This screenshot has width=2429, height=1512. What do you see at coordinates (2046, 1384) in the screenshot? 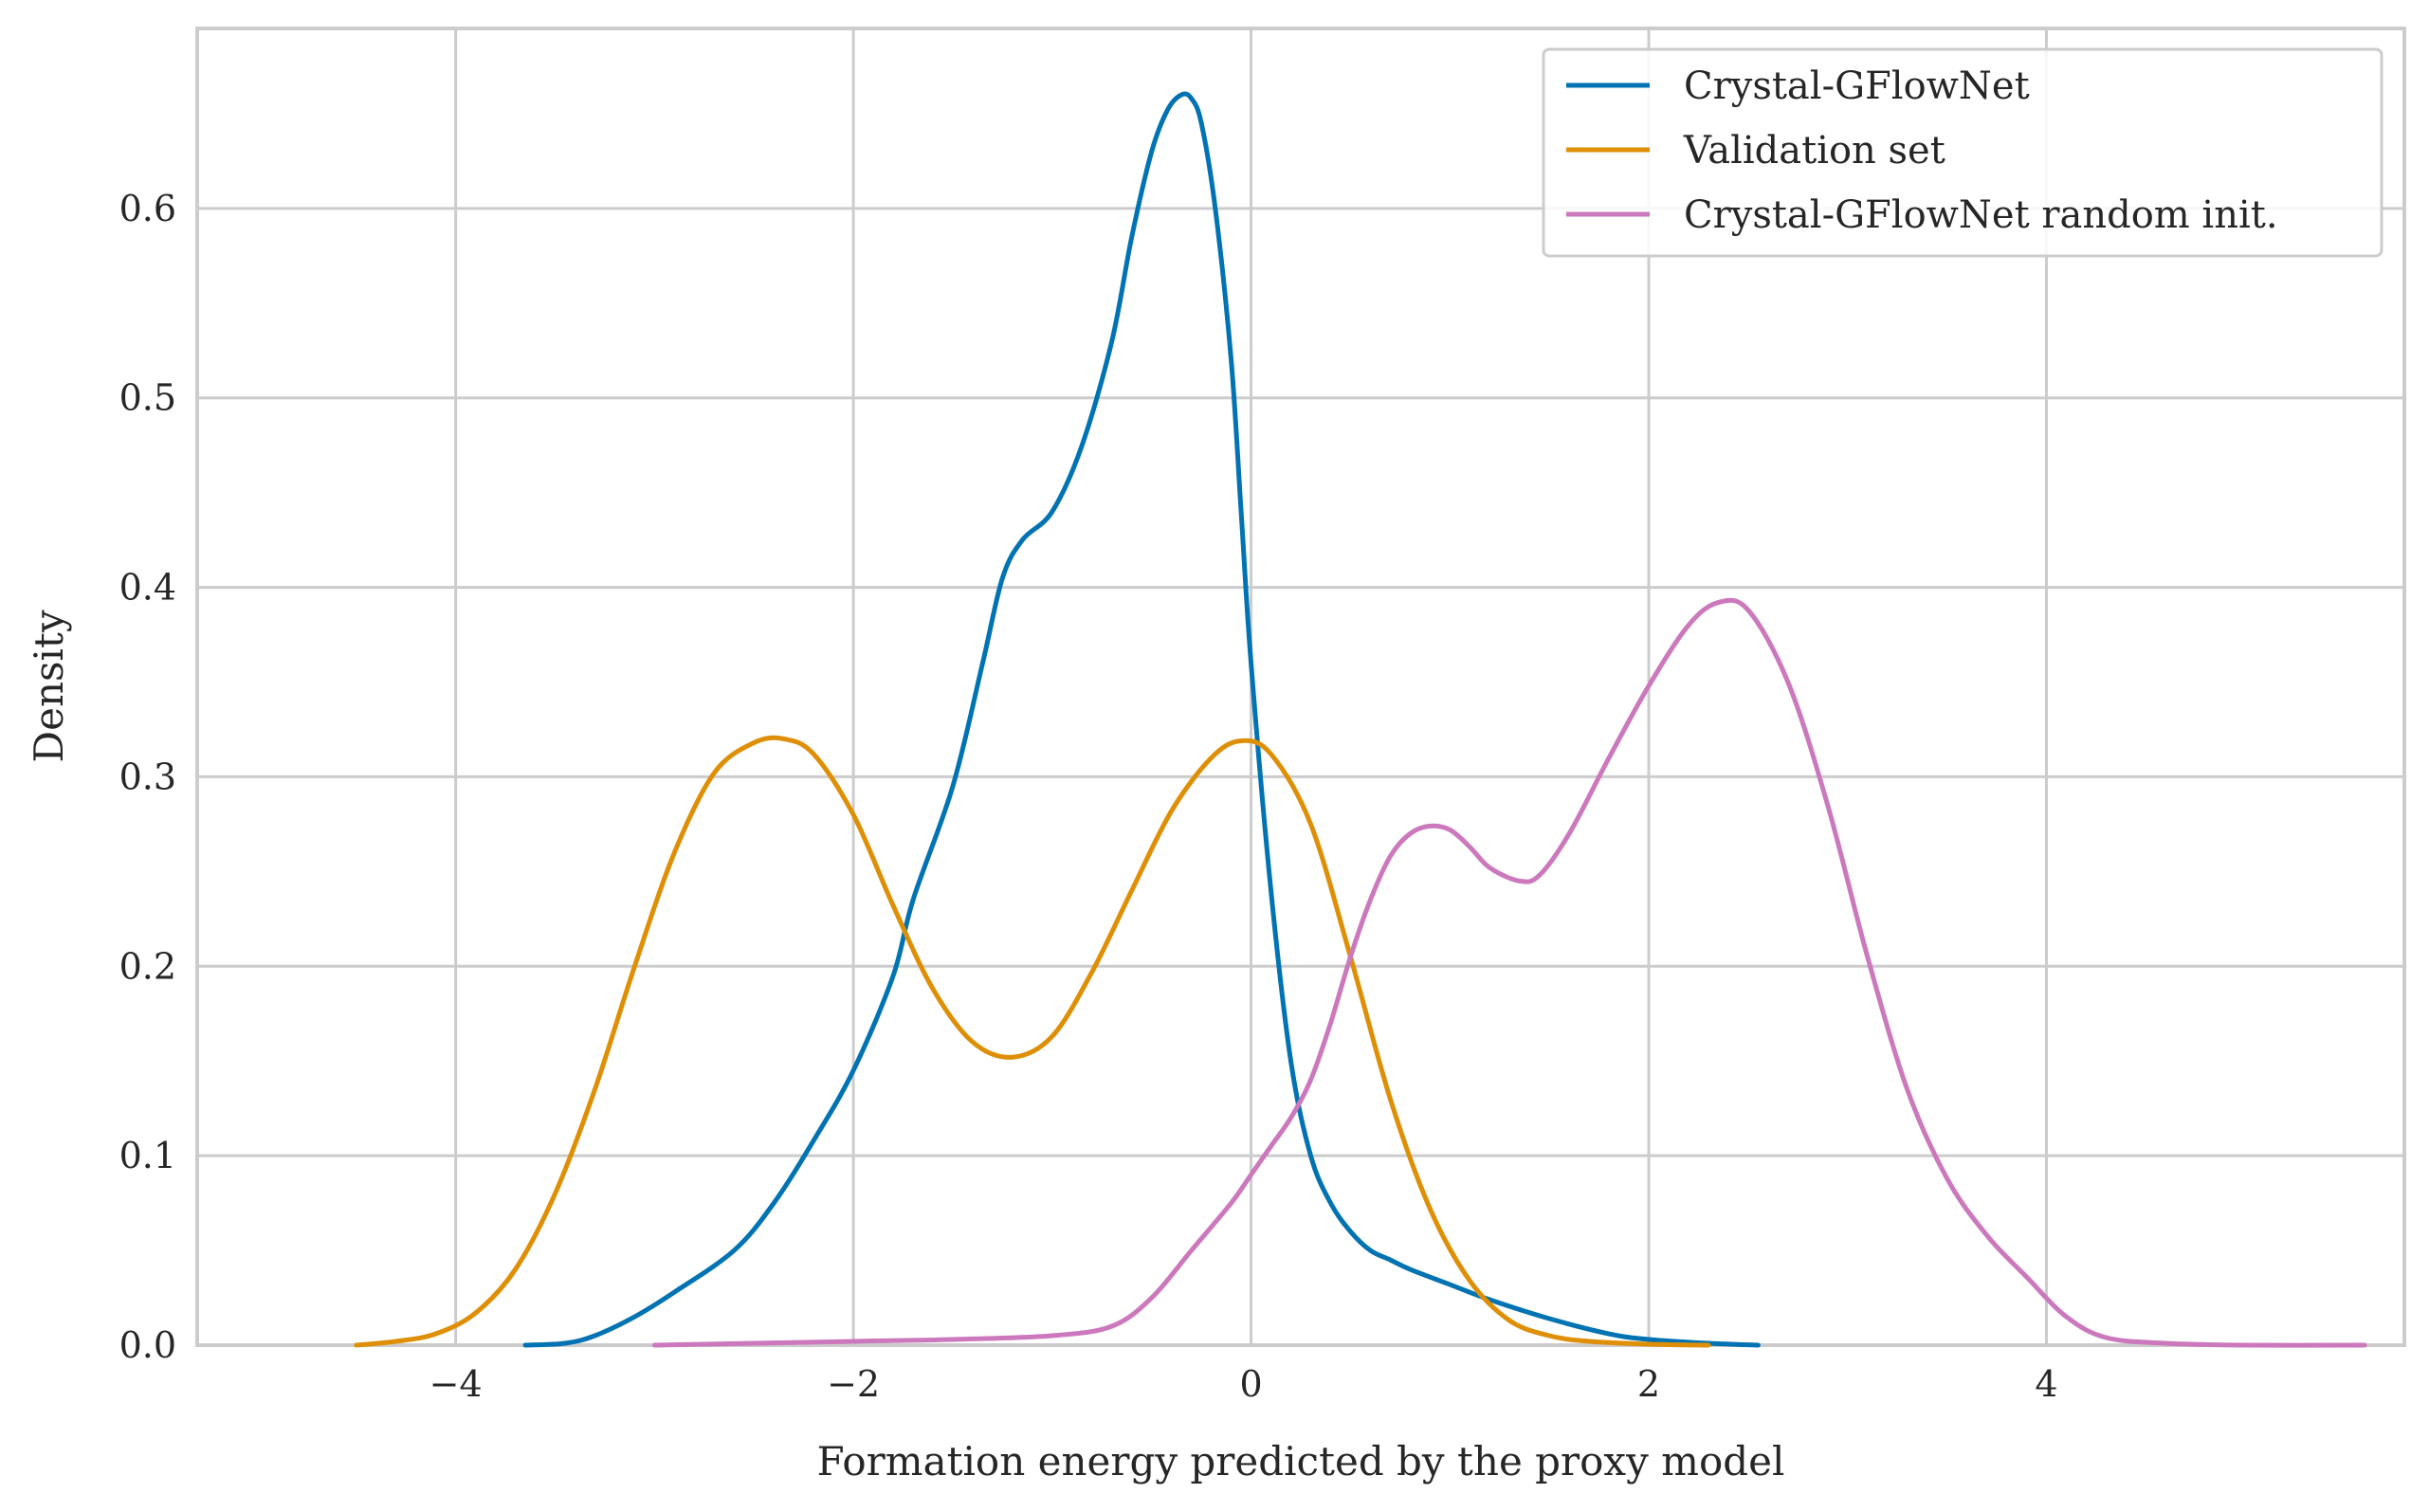
I see `x-tick-label: 4` at bounding box center [2046, 1384].